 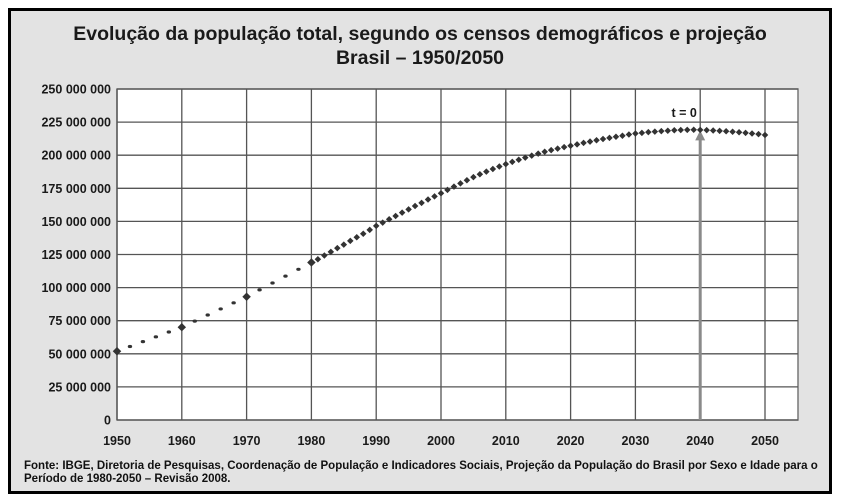 What do you see at coordinates (117, 441) in the screenshot?
I see `x-tick-label: 1950` at bounding box center [117, 441].